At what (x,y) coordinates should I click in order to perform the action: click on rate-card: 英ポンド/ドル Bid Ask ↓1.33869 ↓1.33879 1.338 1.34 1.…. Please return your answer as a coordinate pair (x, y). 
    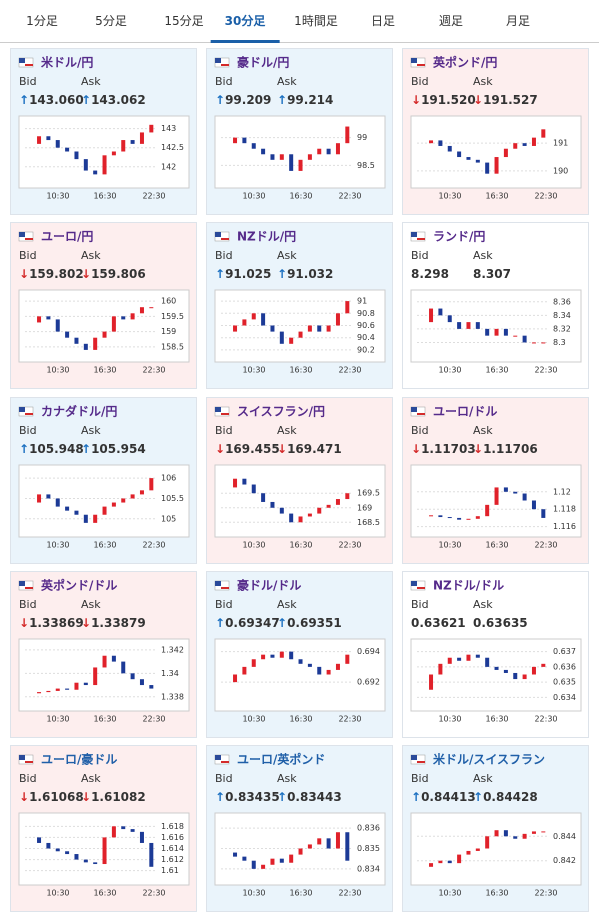
    Looking at the image, I should click on (103, 654).